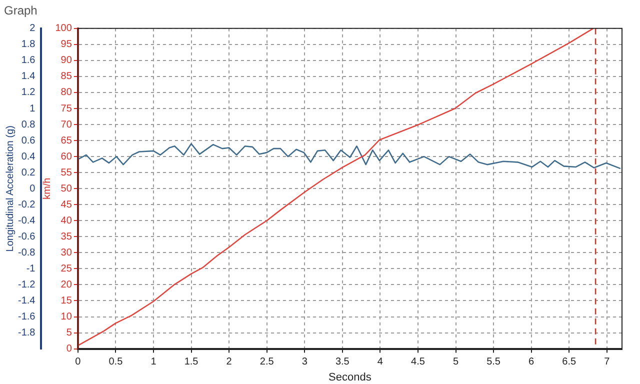 This screenshot has height=384, width=640. What do you see at coordinates (28, 172) in the screenshot?
I see `y2-tick-label: 0.2` at bounding box center [28, 172].